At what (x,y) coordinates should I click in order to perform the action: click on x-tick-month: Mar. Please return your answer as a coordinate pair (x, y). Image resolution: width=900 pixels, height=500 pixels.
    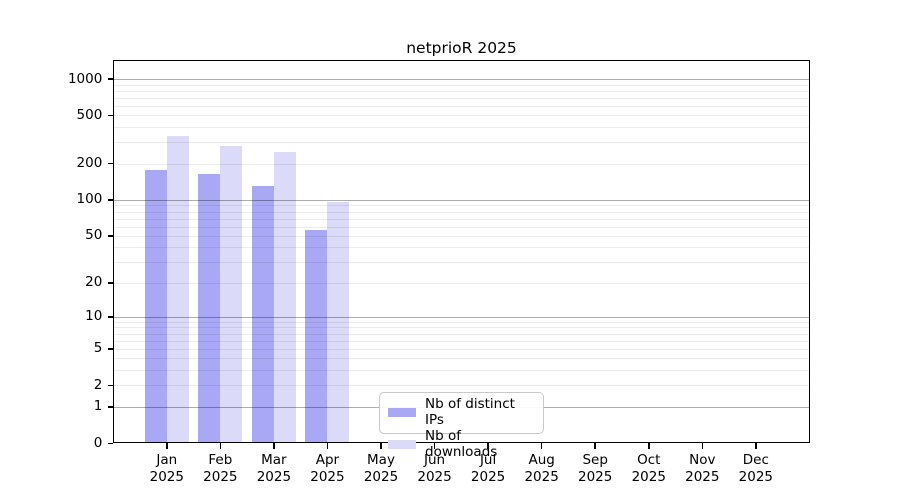
    Looking at the image, I should click on (274, 460).